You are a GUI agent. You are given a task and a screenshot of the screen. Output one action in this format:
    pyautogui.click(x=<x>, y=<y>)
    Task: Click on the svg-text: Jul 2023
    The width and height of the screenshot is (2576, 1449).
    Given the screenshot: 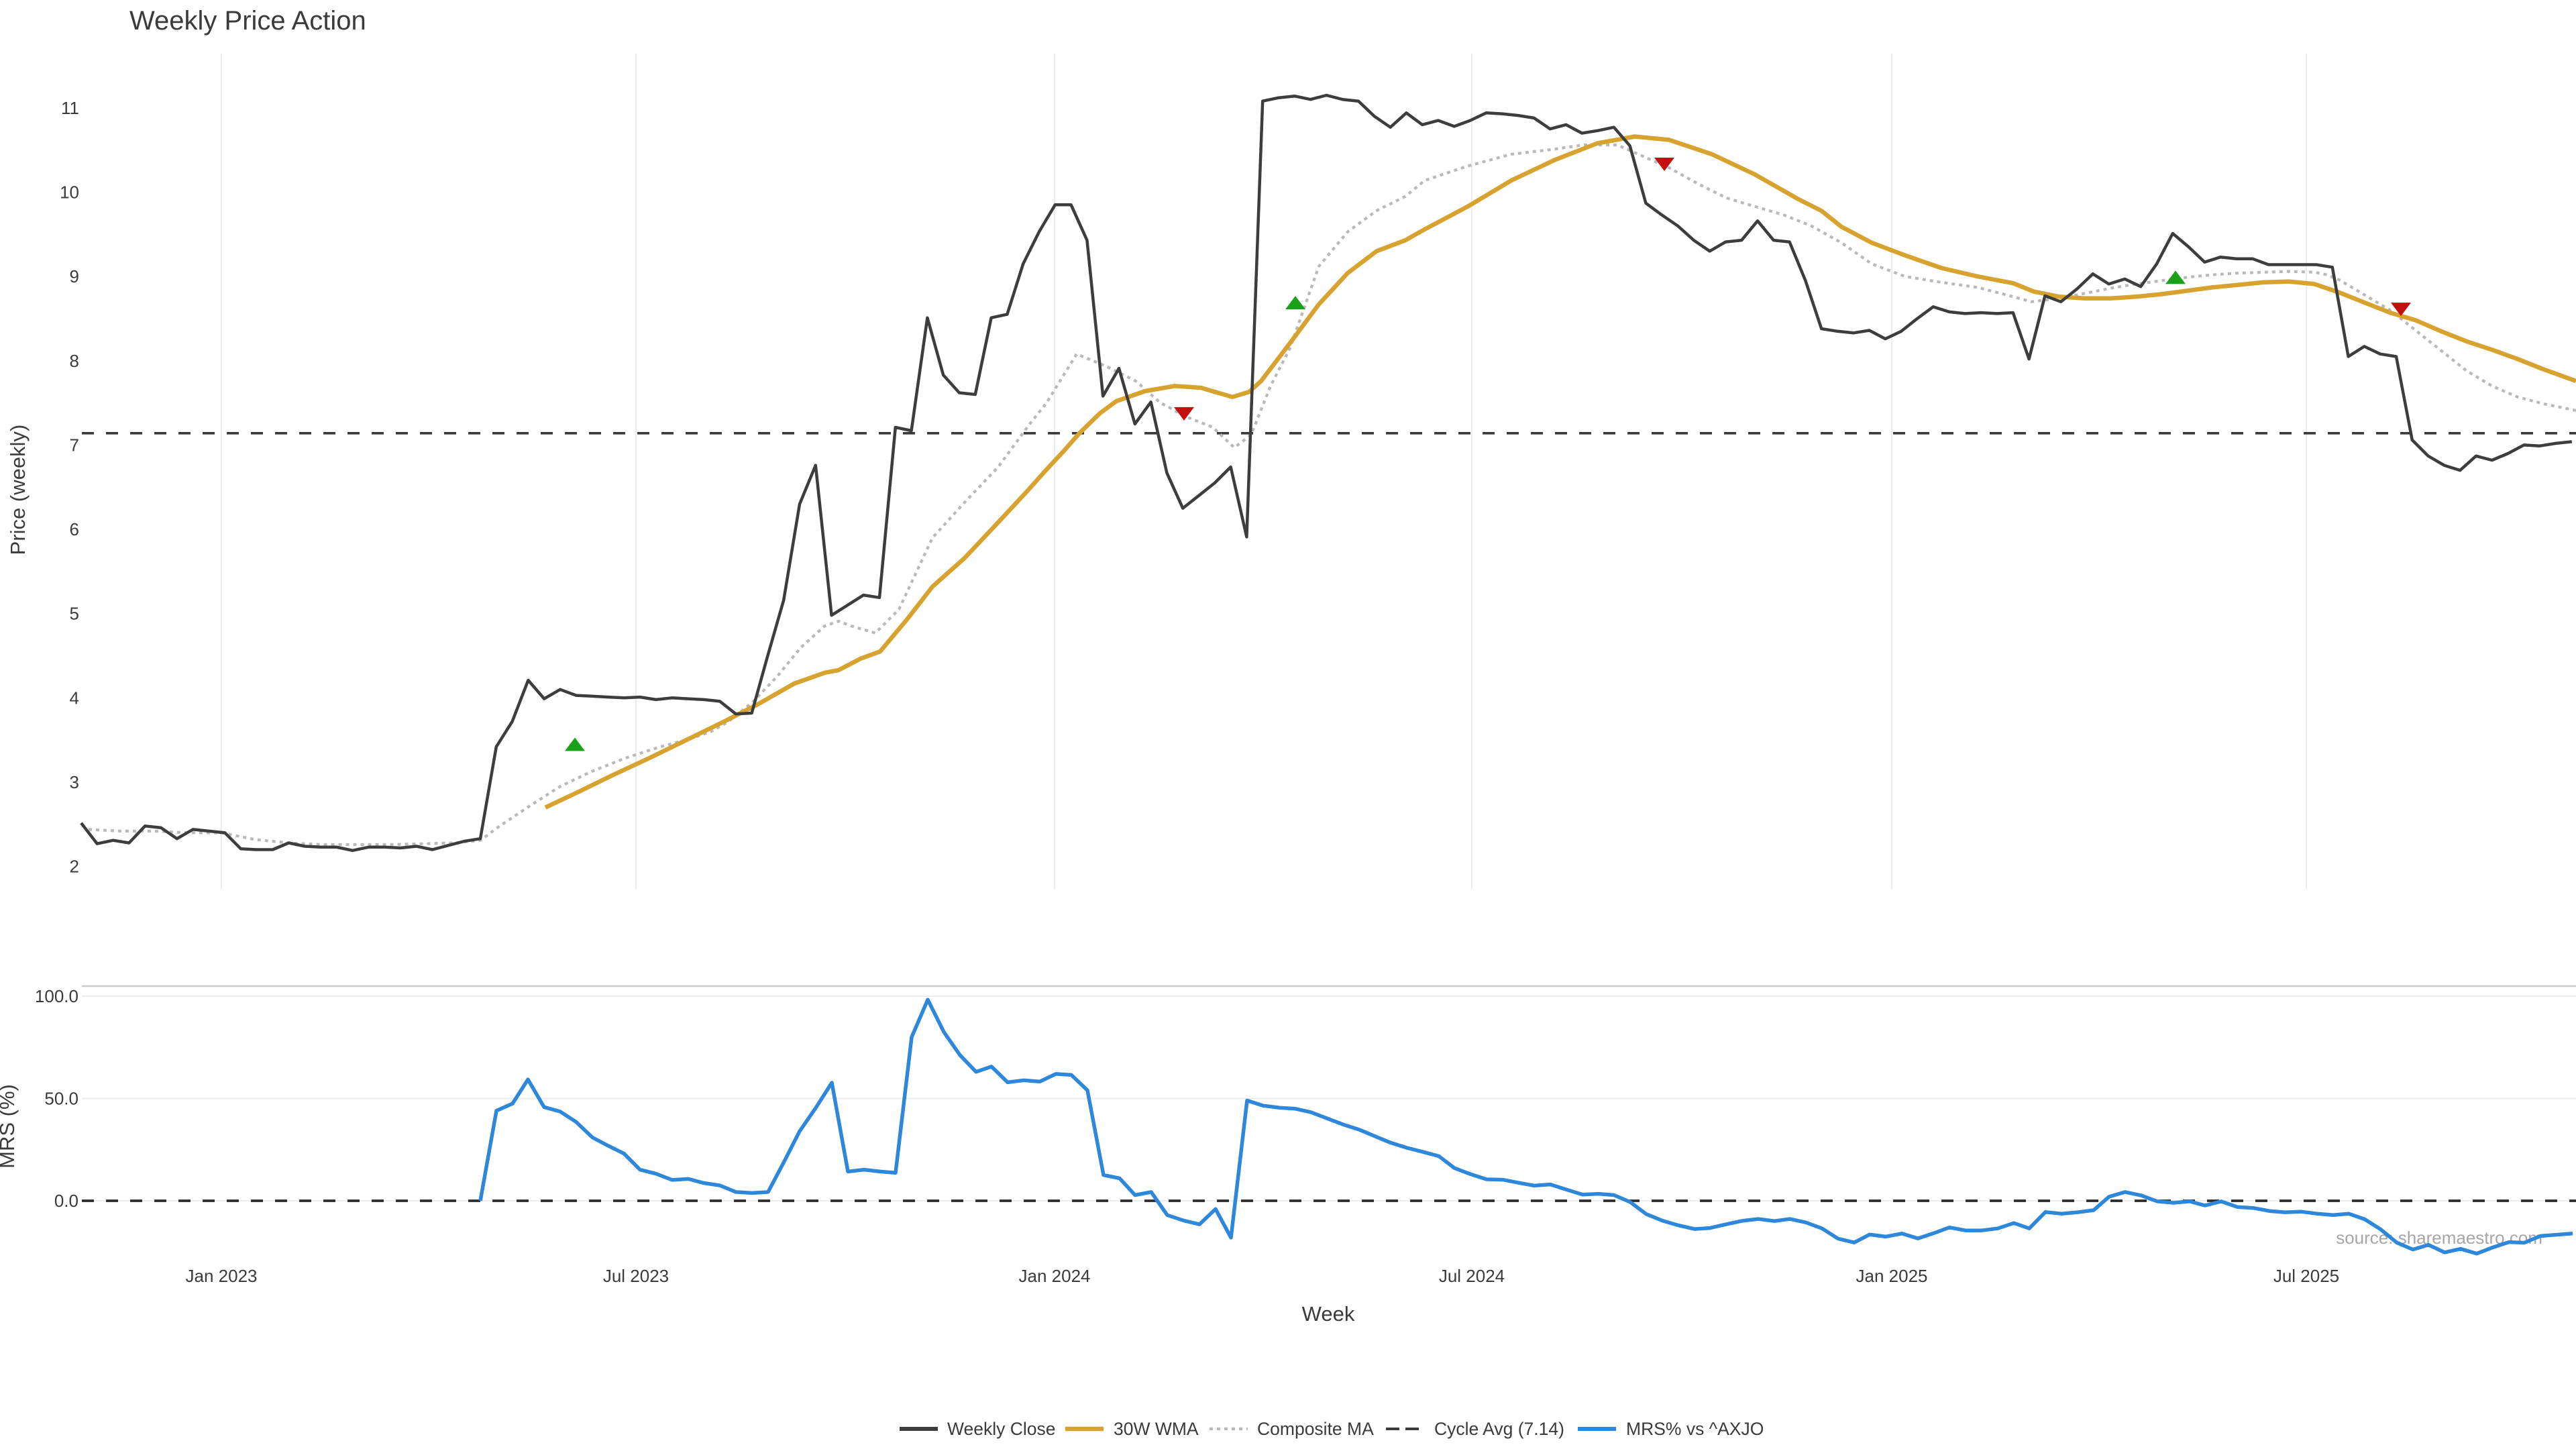 What is the action you would take?
    pyautogui.click(x=636, y=1276)
    